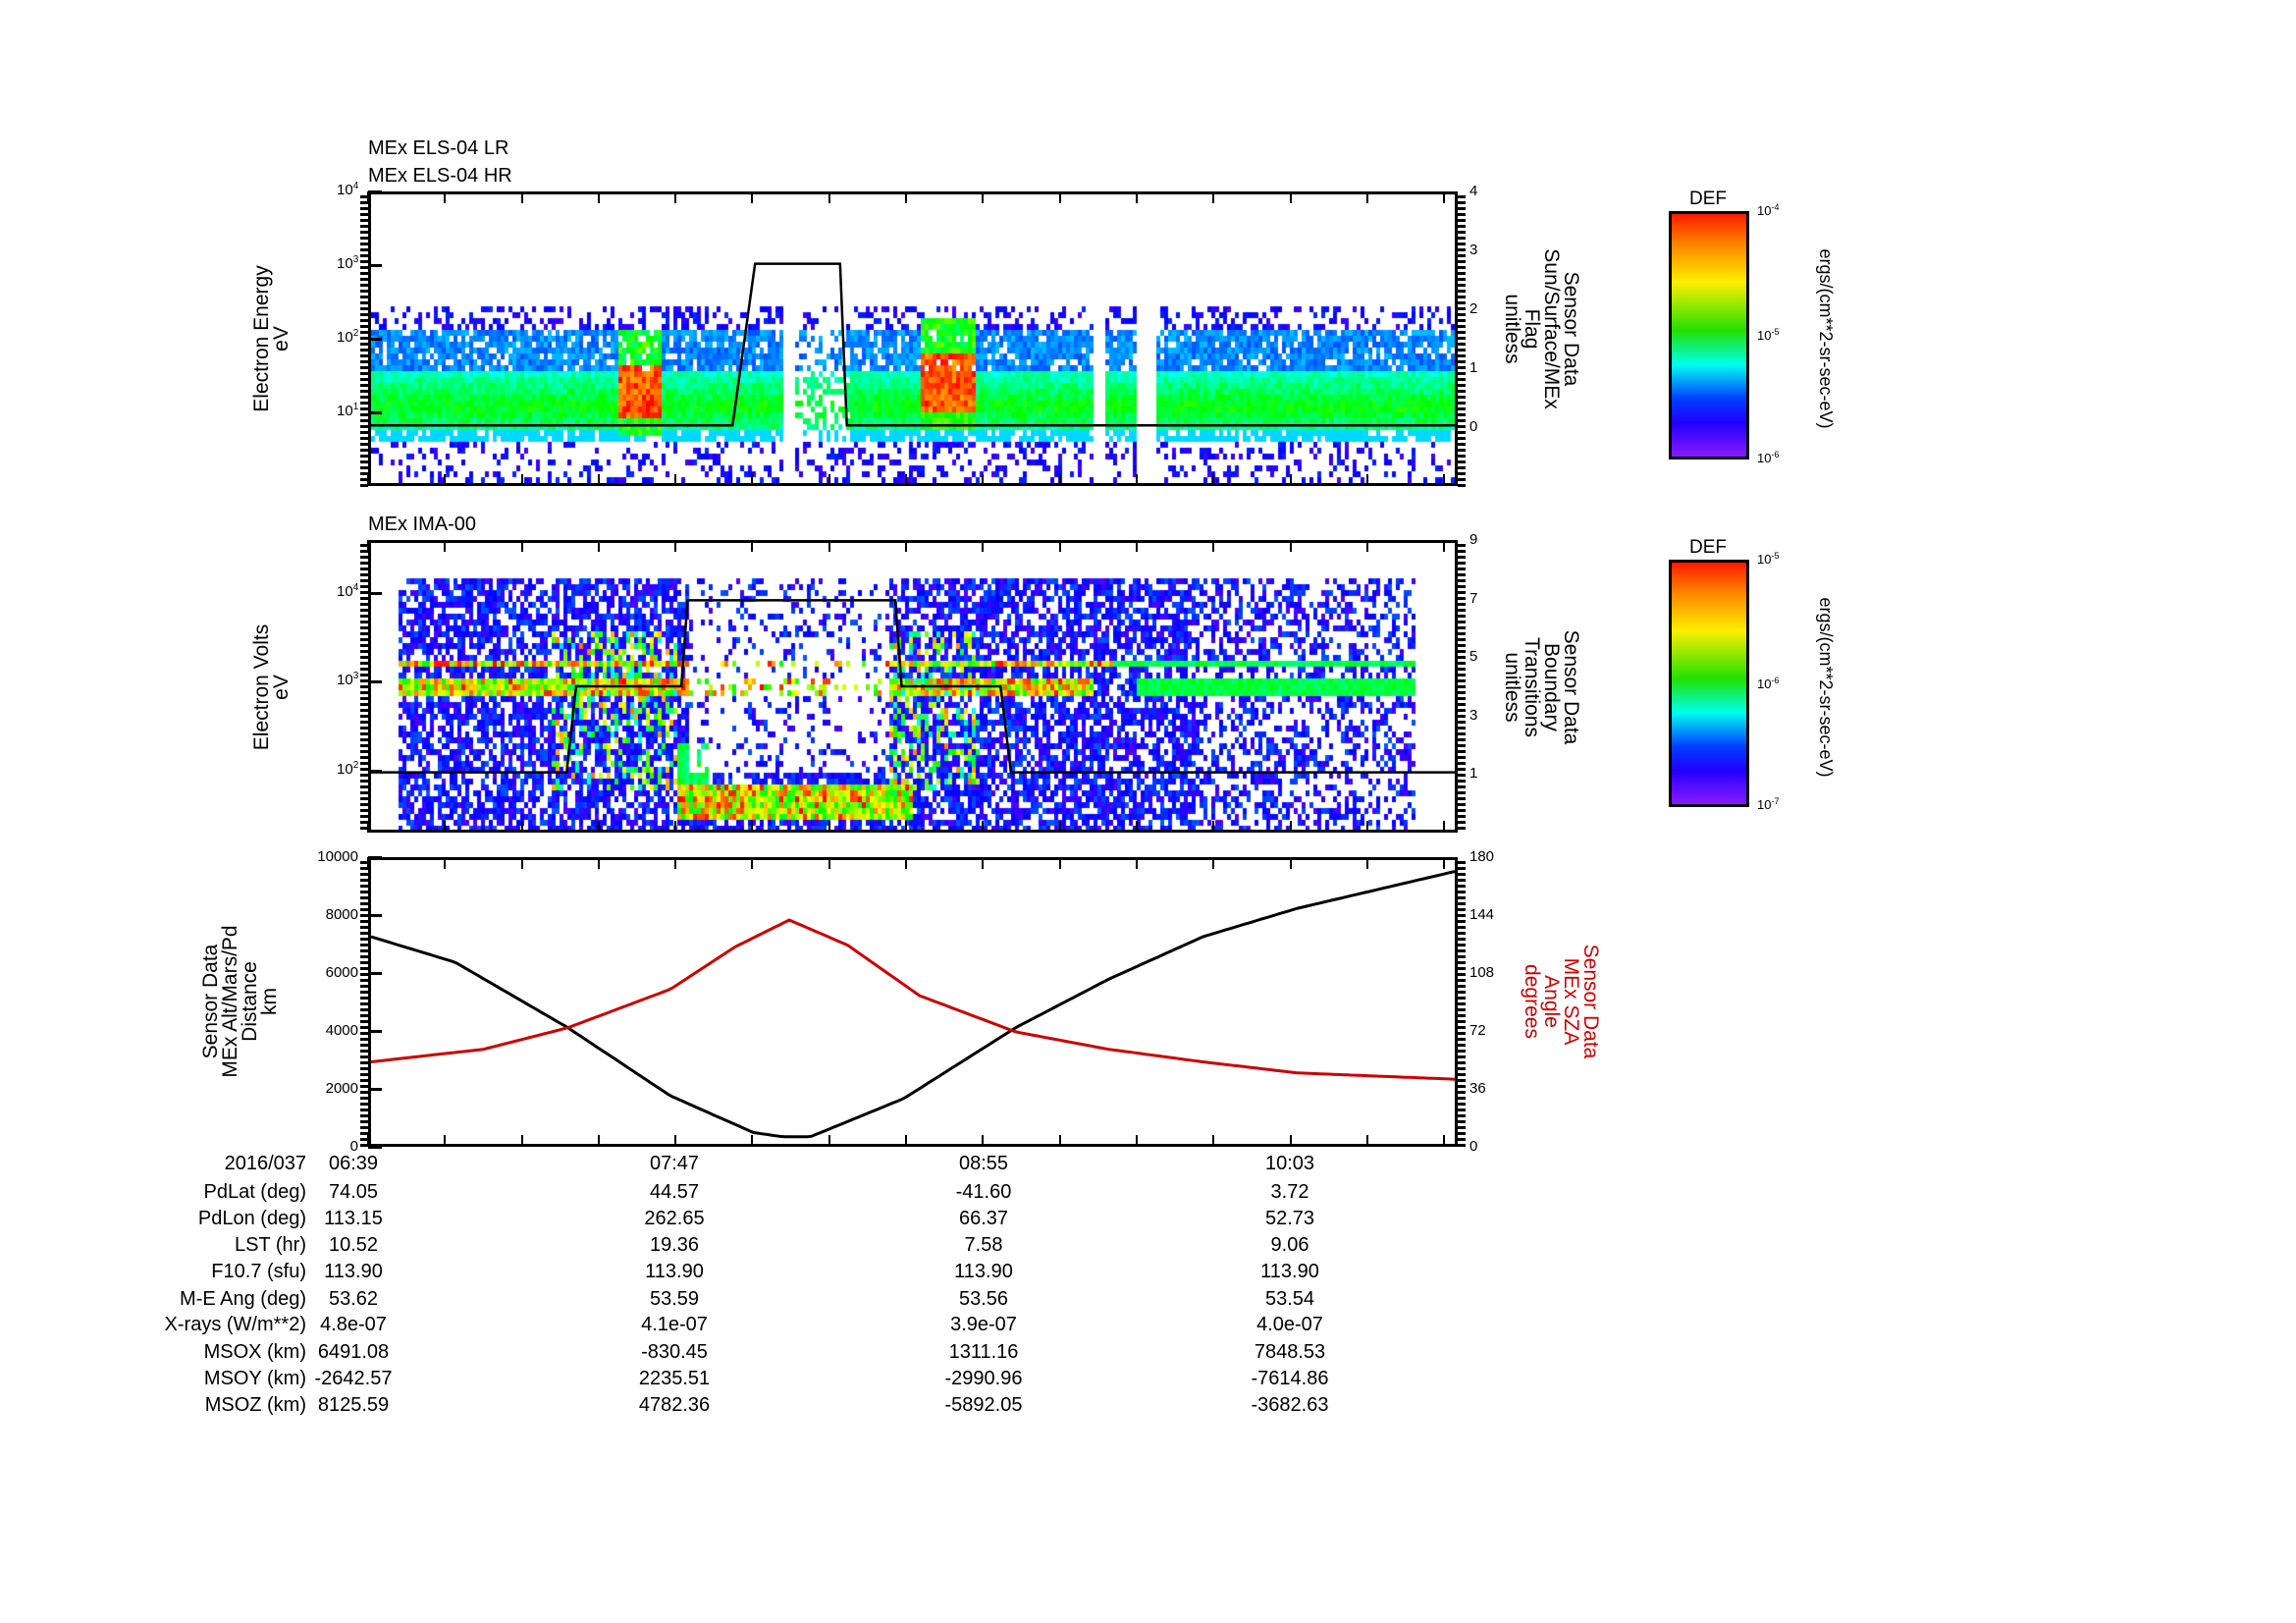  What do you see at coordinates (913, 344) in the screenshot?
I see `sun-surface-flag-line` at bounding box center [913, 344].